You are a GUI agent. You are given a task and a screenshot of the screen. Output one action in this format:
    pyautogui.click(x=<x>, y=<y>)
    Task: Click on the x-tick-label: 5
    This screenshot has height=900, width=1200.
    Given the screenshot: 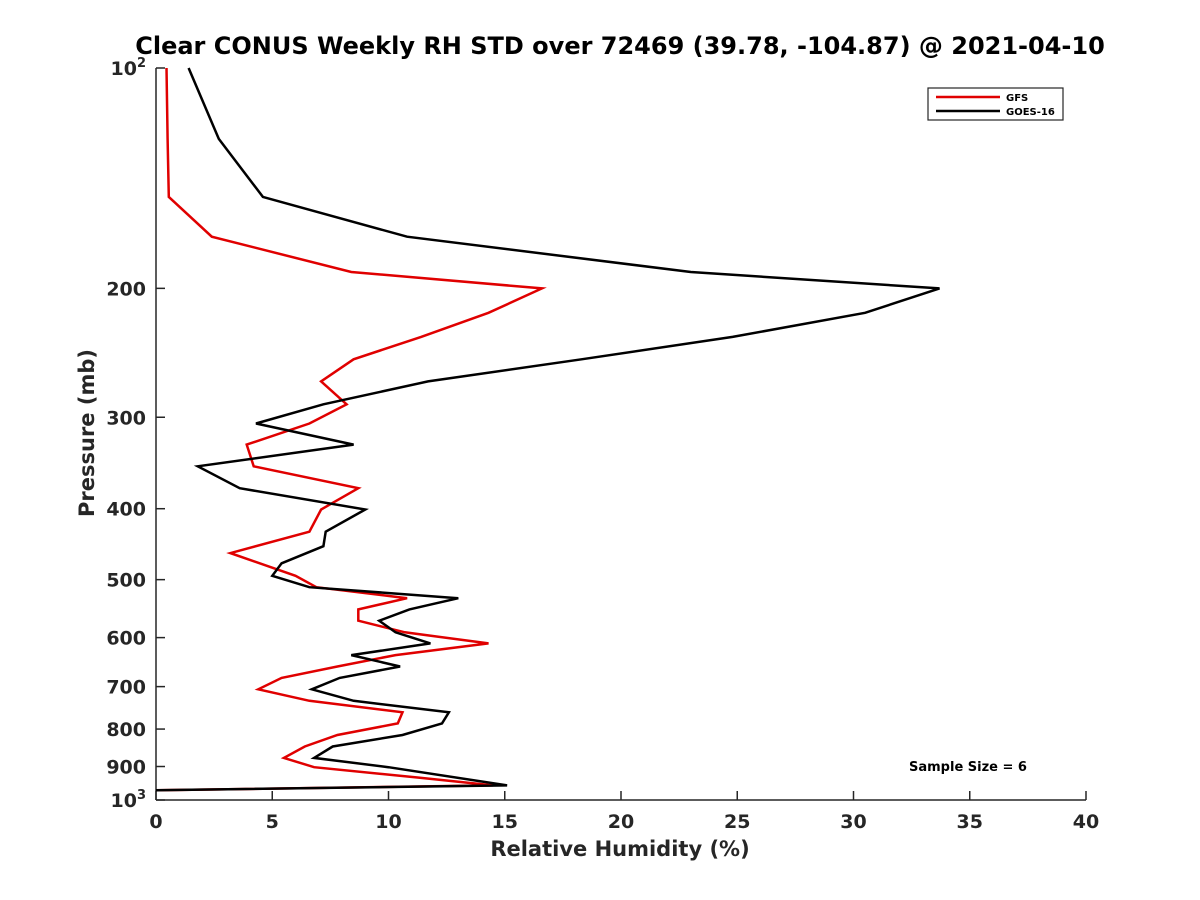 What is the action you would take?
    pyautogui.click(x=272, y=822)
    